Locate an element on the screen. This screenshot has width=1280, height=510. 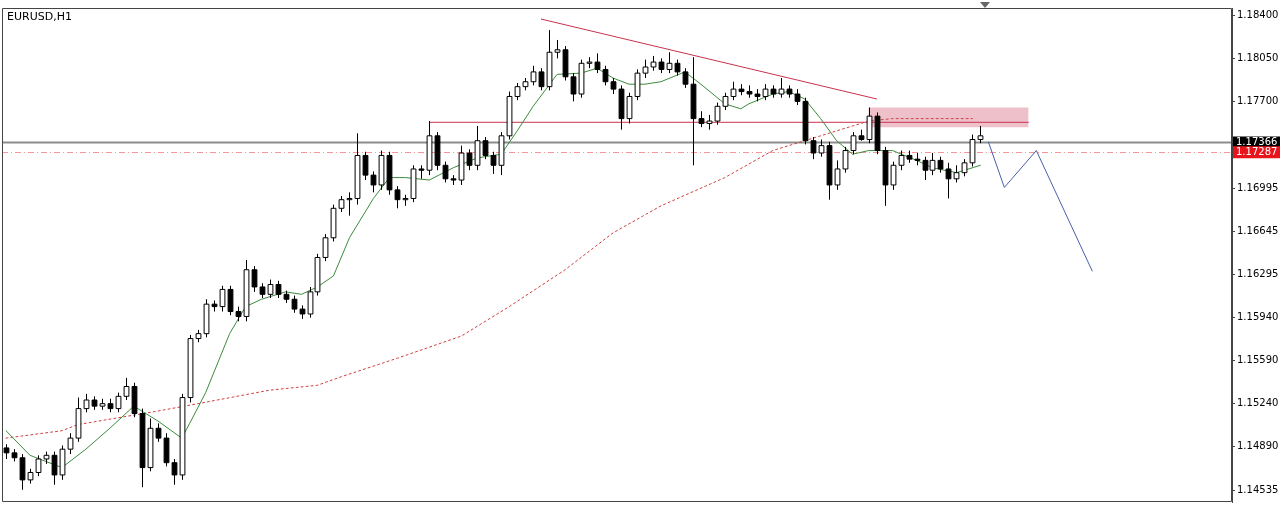
chart-title: EURUSD,H1 is located at coordinates (39, 17).